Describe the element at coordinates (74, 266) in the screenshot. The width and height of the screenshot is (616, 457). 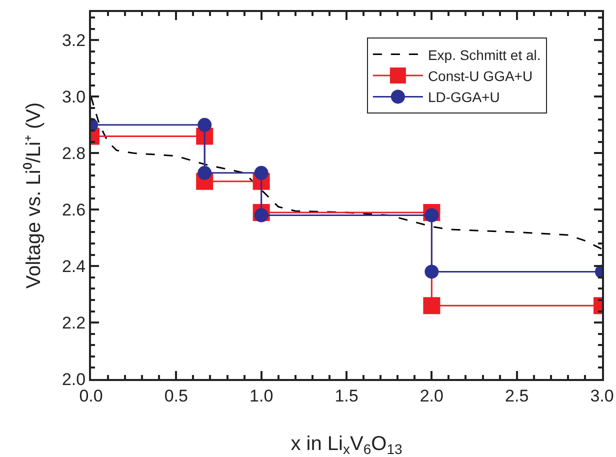
I see `y-tick-label: 2.4` at that location.